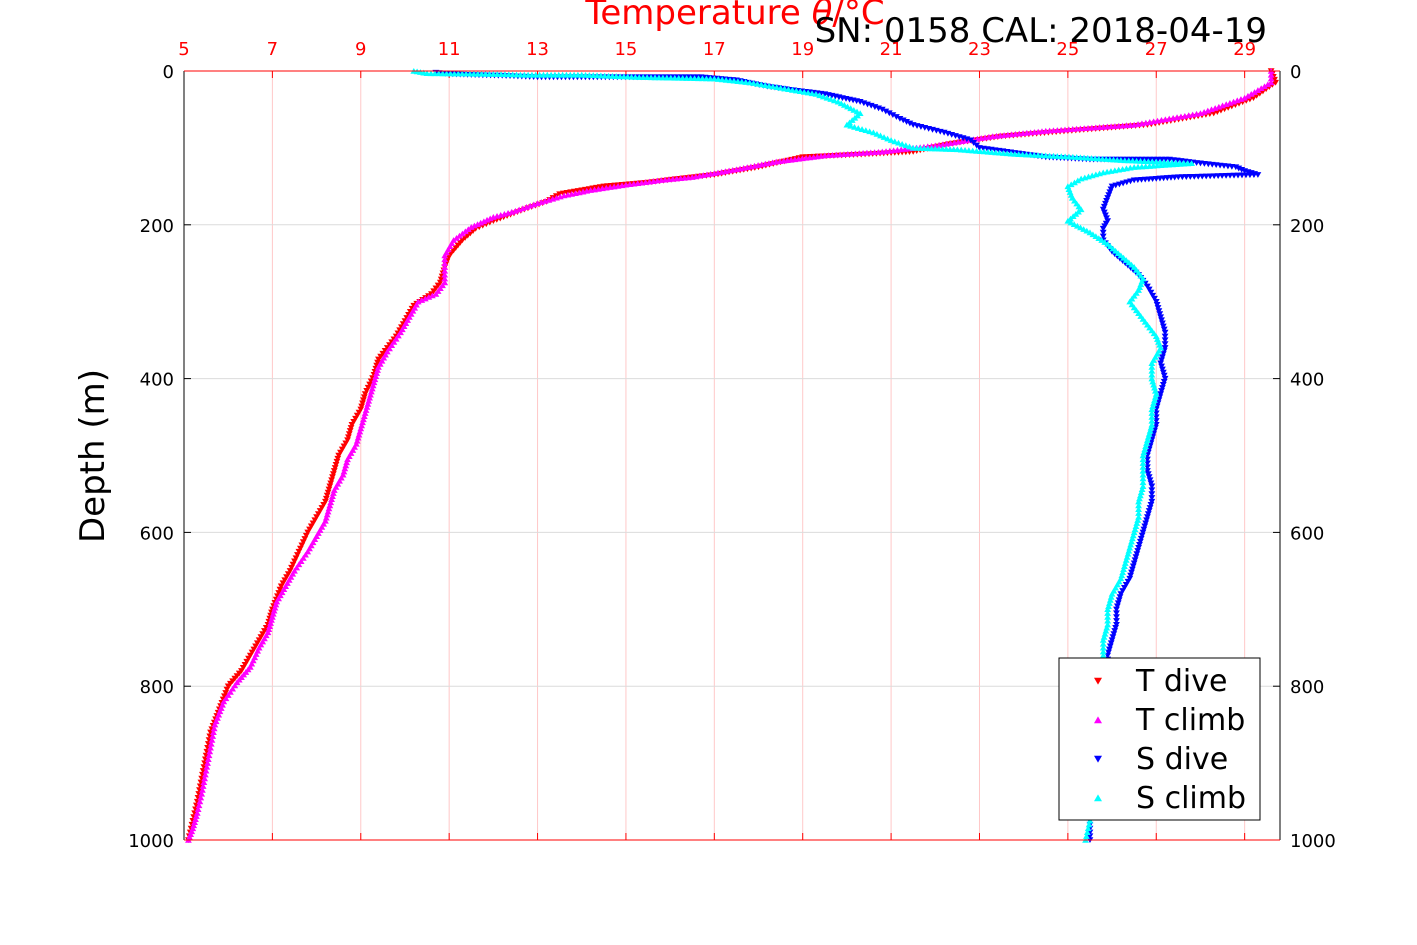 This screenshot has width=1417, height=945. What do you see at coordinates (714, 49) in the screenshot?
I see `x-tick-label: 17` at bounding box center [714, 49].